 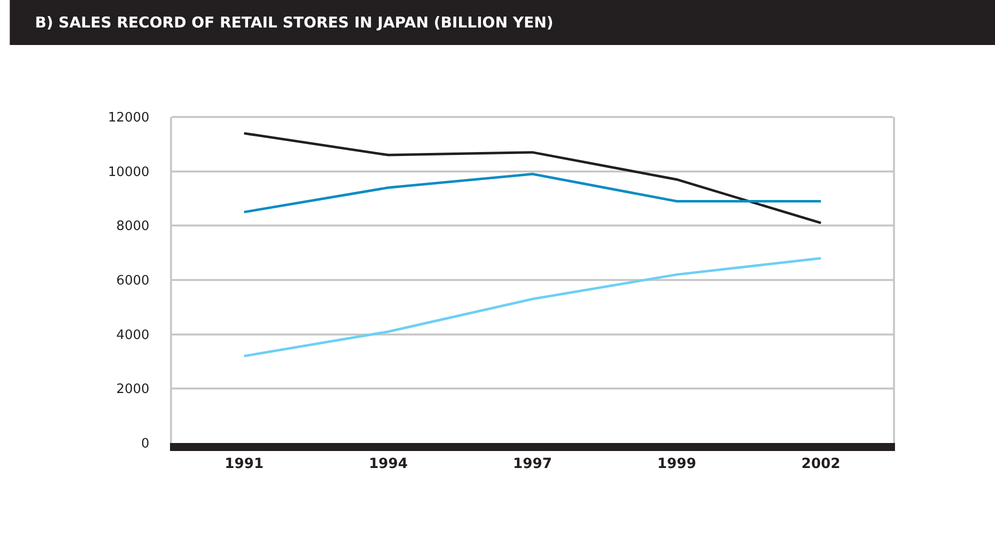 I want to click on y-tick-label: 8000, so click(x=133, y=226).